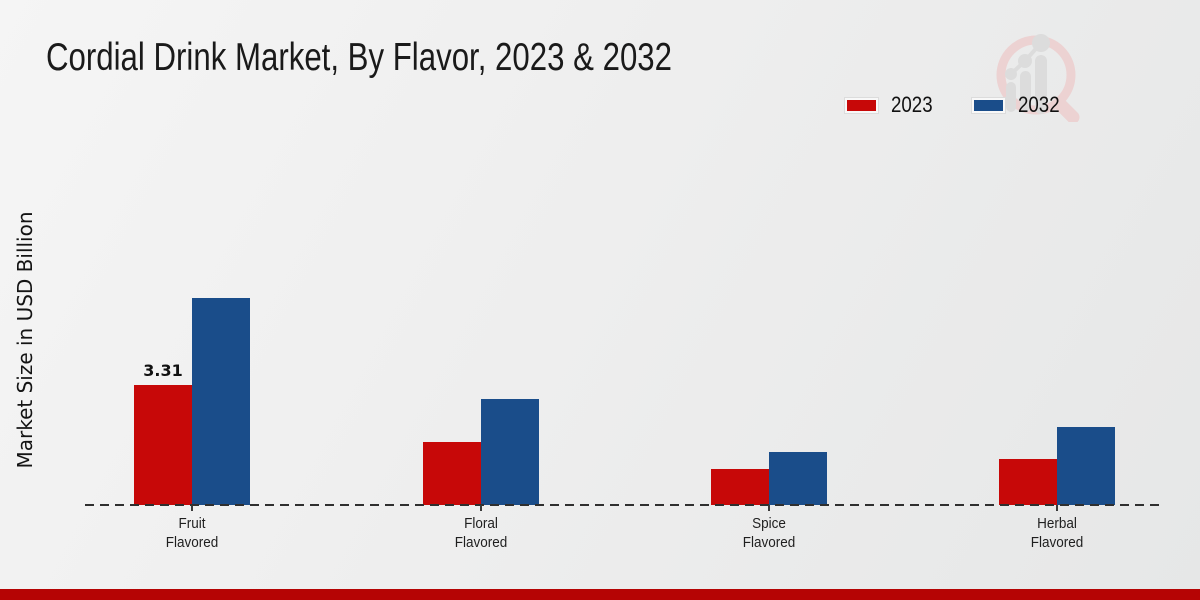 This screenshot has height=600, width=1200. What do you see at coordinates (1086, 466) in the screenshot?
I see `bar-2032-herbal-flavored` at bounding box center [1086, 466].